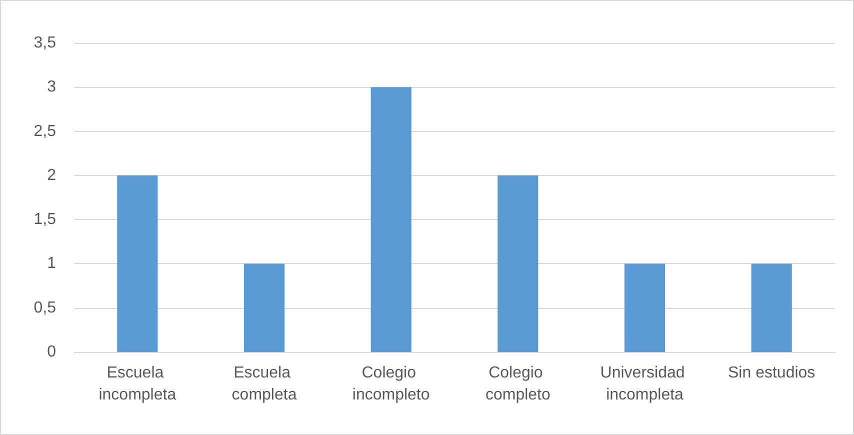 The height and width of the screenshot is (435, 854). What do you see at coordinates (264, 384) in the screenshot?
I see `x-tick-label: Escuela completa` at bounding box center [264, 384].